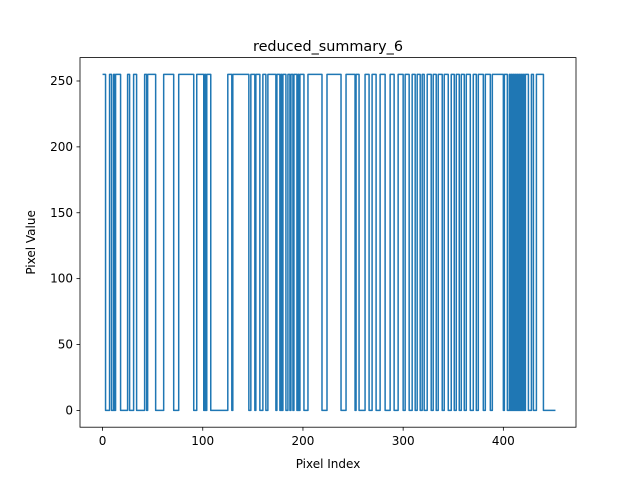 Image resolution: width=640 pixels, height=480 pixels. What do you see at coordinates (503, 441) in the screenshot?
I see `x-tick-label: 400` at bounding box center [503, 441].